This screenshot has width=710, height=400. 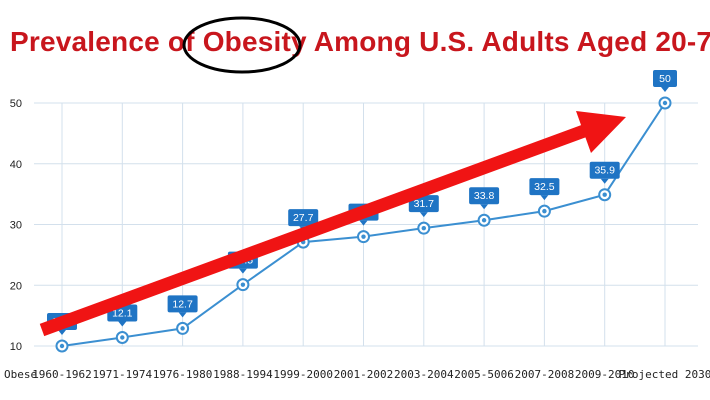 I want to click on x-tick-label: 1976-1980, so click(x=183, y=374).